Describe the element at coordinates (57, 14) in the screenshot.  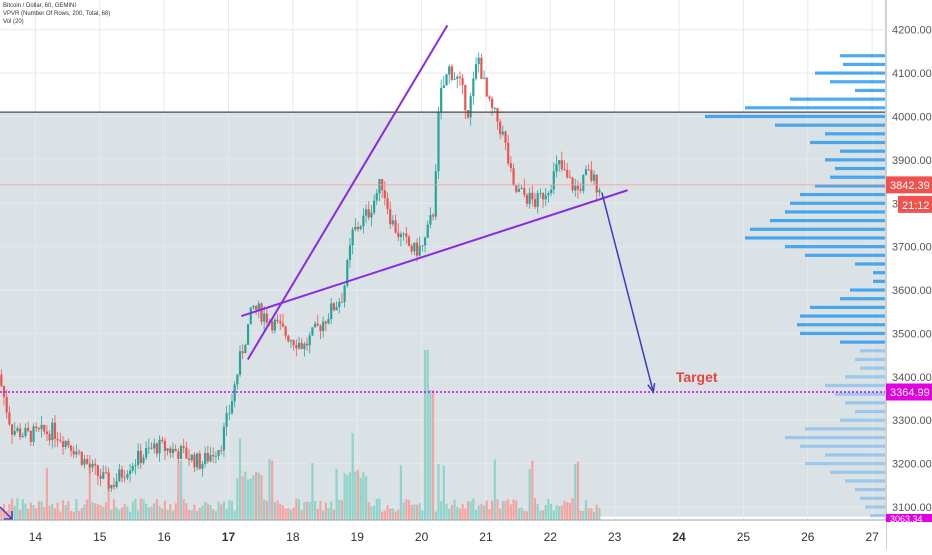
I see `vpvr-indicator-label: VPVR (Number Of Rows, 200, Total, 68)` at that location.